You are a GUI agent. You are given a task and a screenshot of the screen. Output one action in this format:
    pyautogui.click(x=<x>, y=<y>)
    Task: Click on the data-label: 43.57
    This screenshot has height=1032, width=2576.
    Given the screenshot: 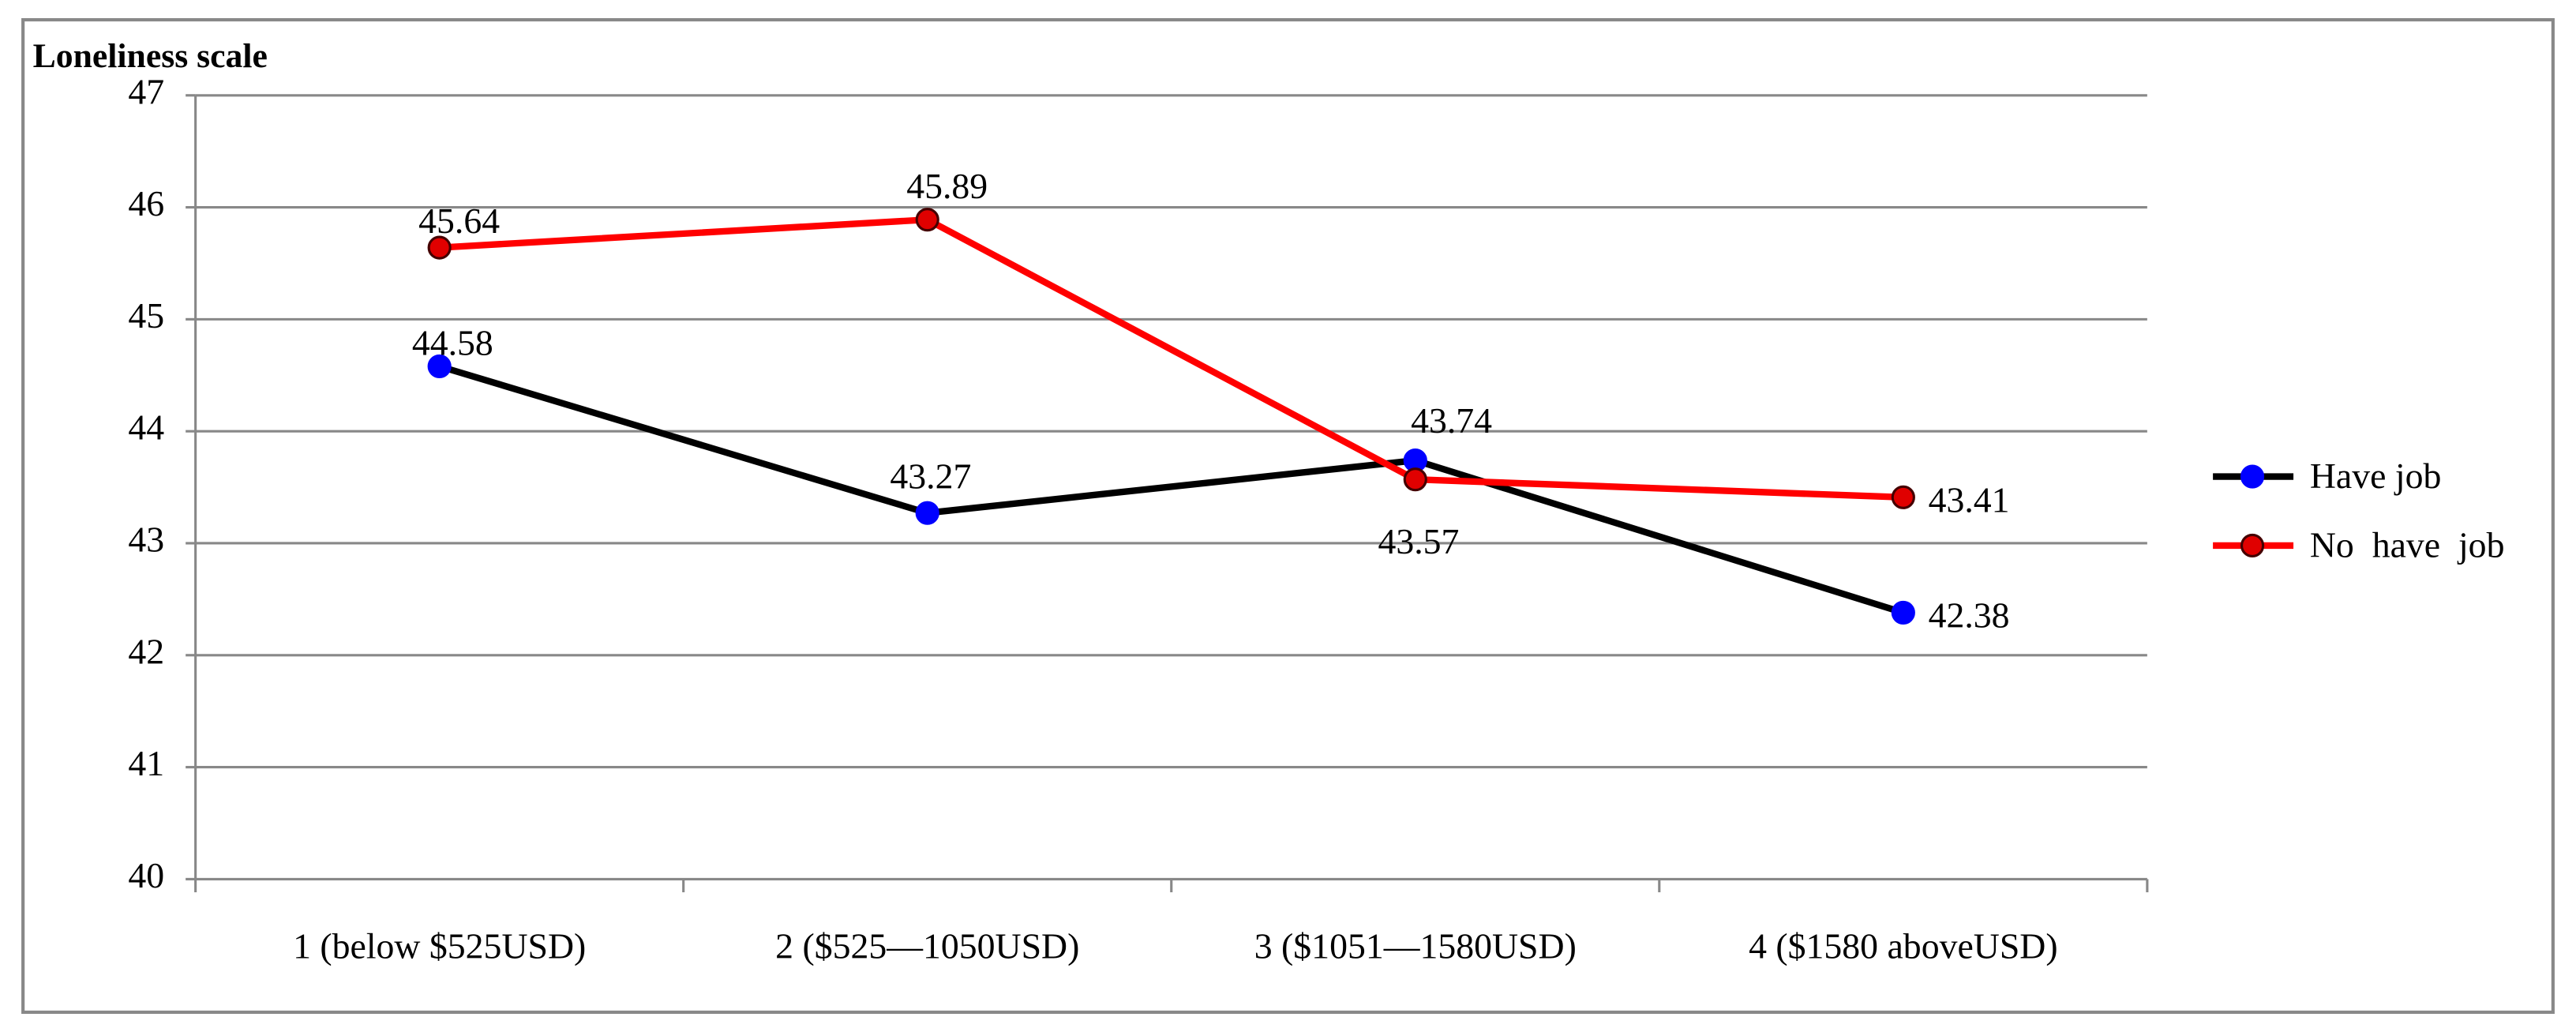 What is the action you would take?
    pyautogui.click(x=1418, y=541)
    